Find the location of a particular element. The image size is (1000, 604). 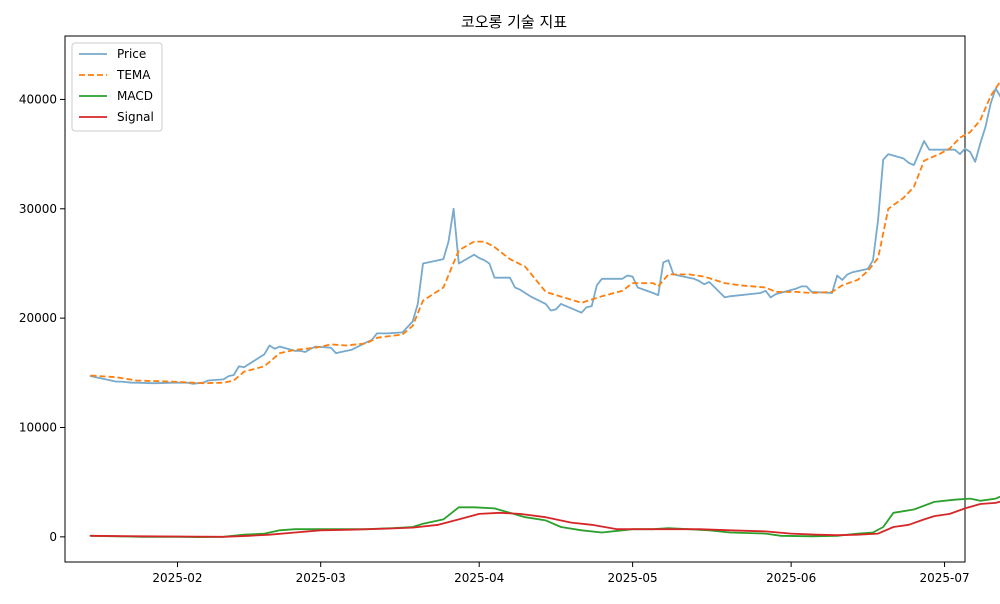

chart-title: 코오롱 기술 지표 is located at coordinates (514, 22).